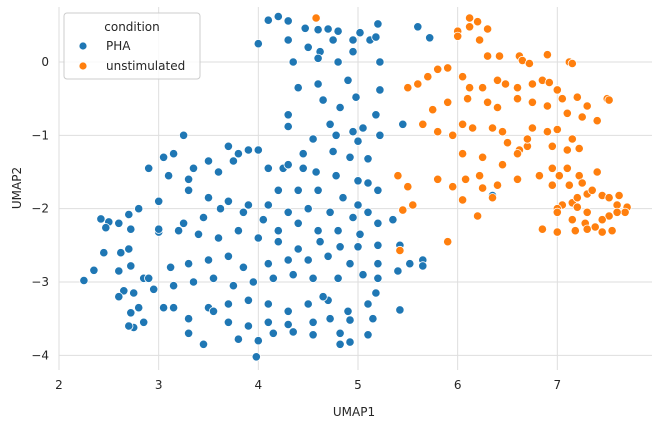 The image size is (661, 429). I want to click on legend-marker-unstimulated, so click(83, 66).